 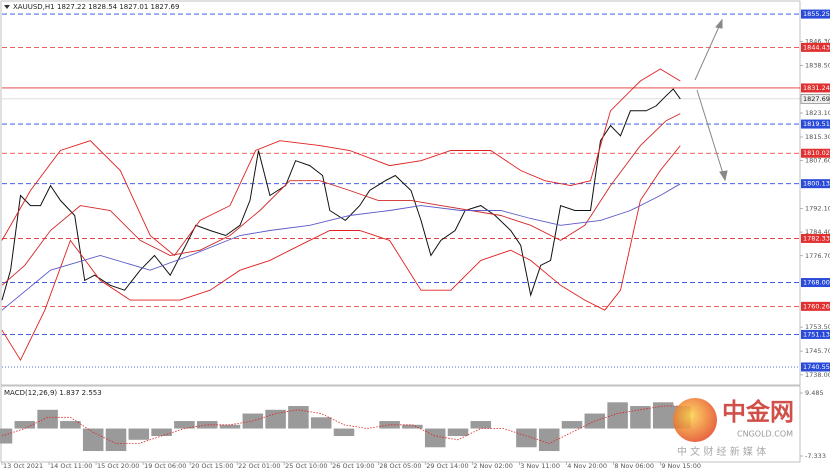 I want to click on y-tick-label: 1738.00, so click(x=817, y=375).